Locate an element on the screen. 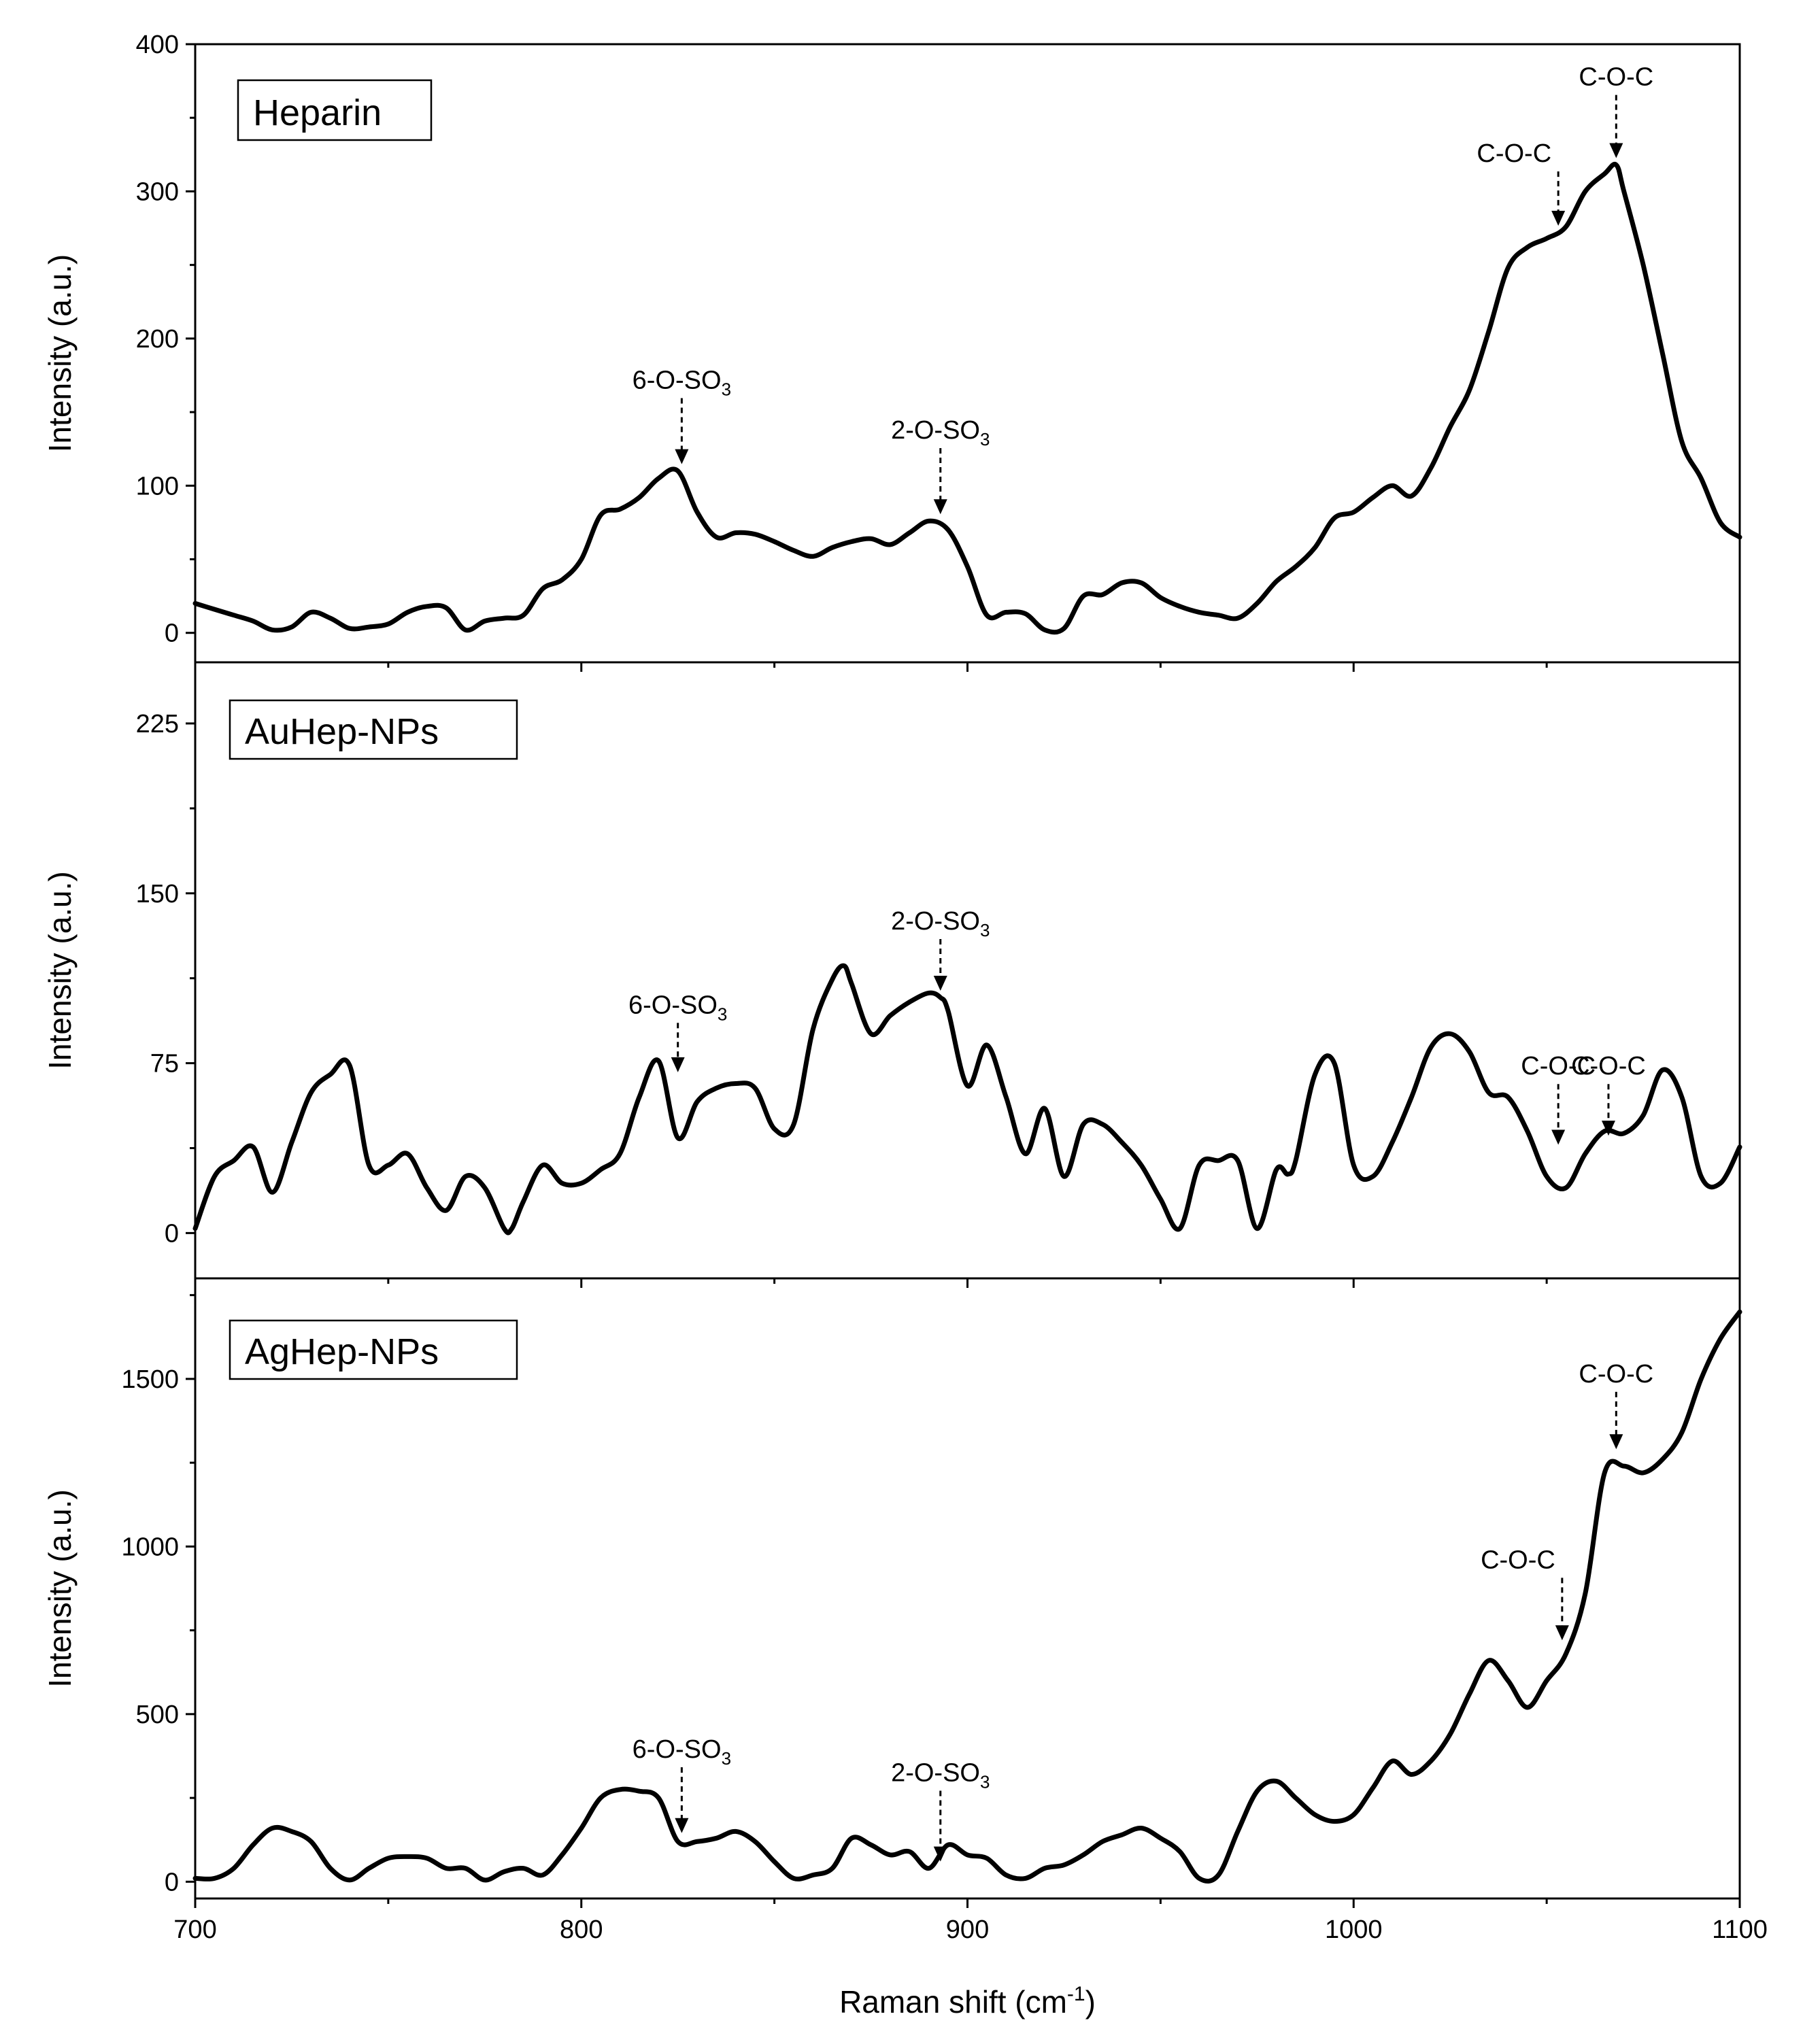 The width and height of the screenshot is (1803, 2044). aghep-y-tick-label: 0 is located at coordinates (172, 1882).